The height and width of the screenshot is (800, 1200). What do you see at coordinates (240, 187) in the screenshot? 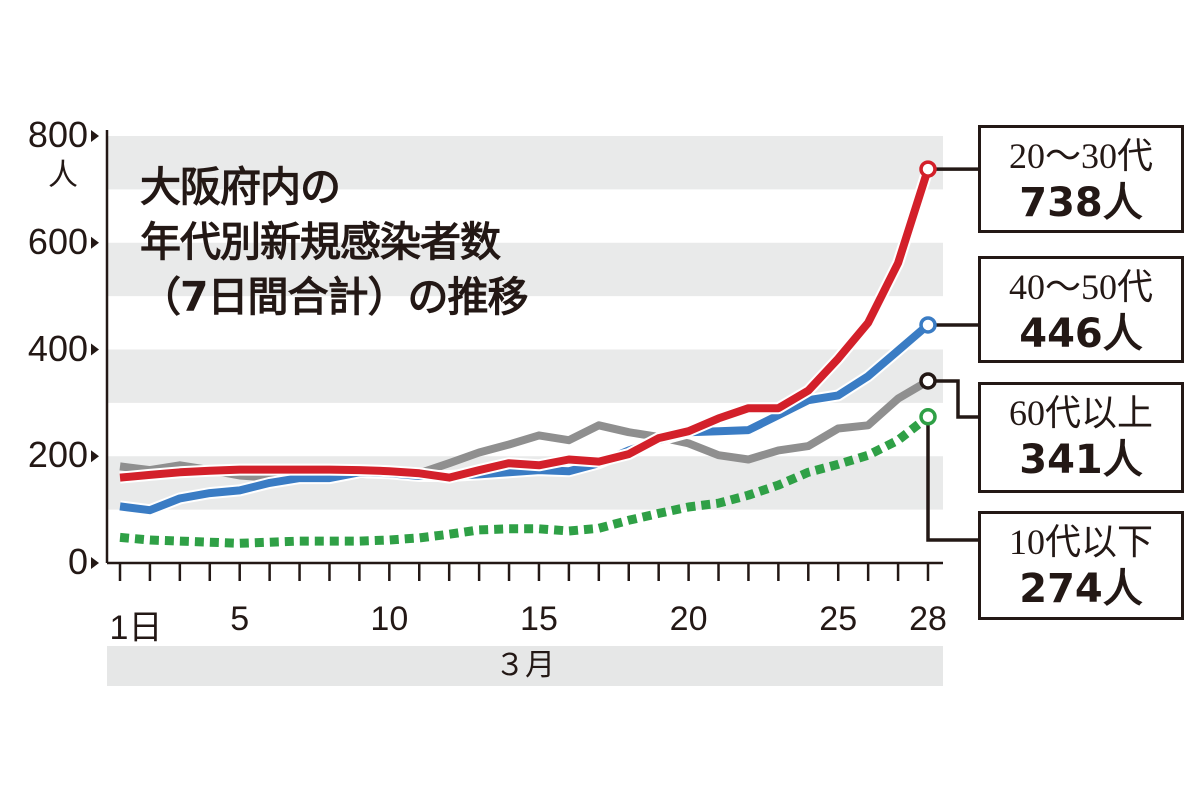
I see `title-line: 大阪府内の` at bounding box center [240, 187].